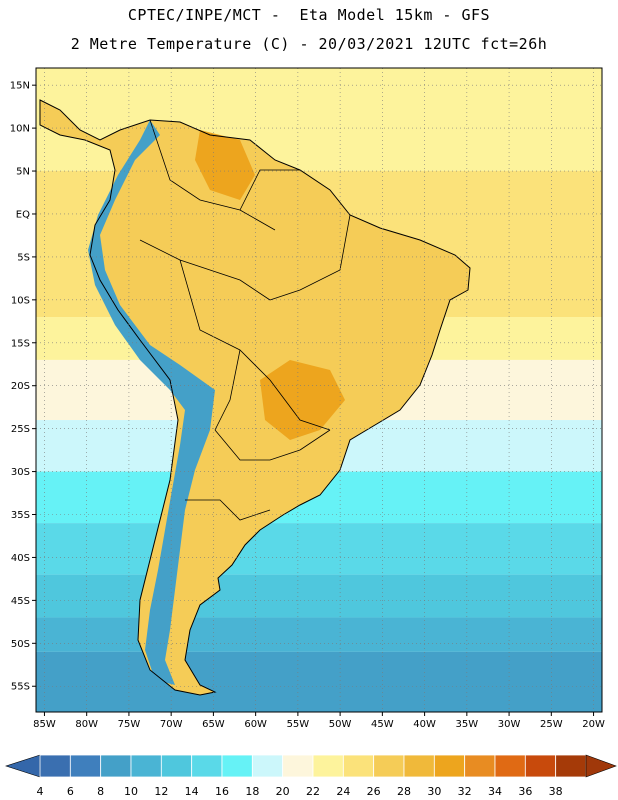 This screenshot has height=800, width=618. I want to click on colorbar-label: 16, so click(222, 791).